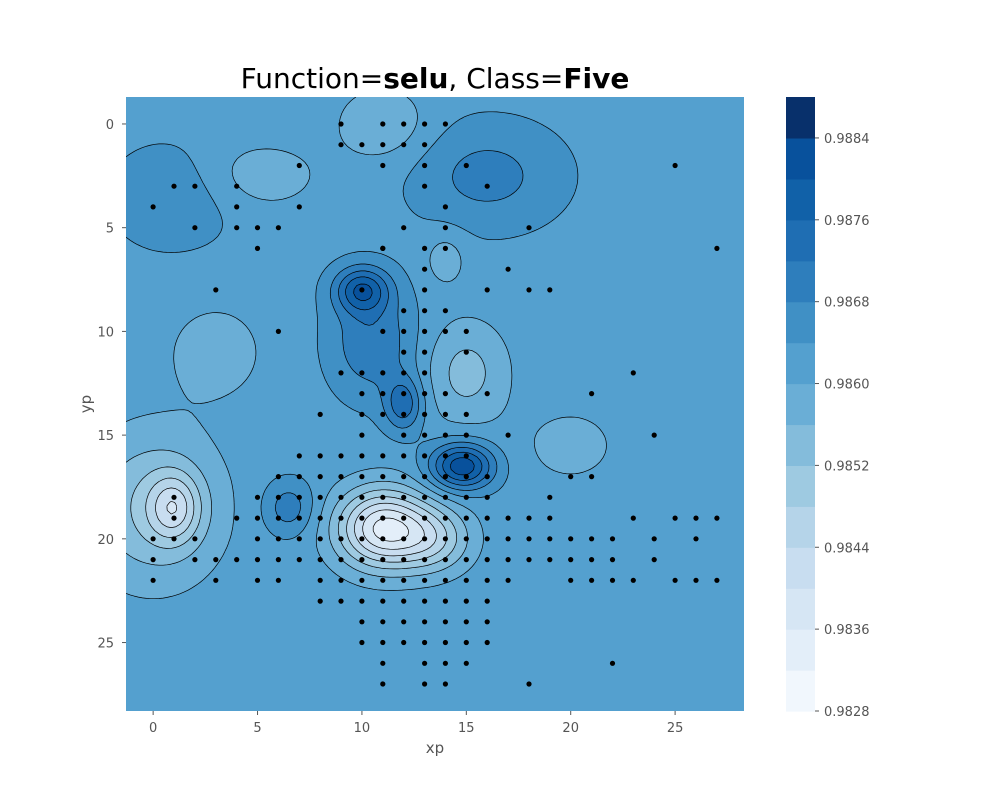 Image resolution: width=1000 pixels, height=800 pixels. Describe the element at coordinates (110, 229) in the screenshot. I see `y-tick-label: 5` at that location.